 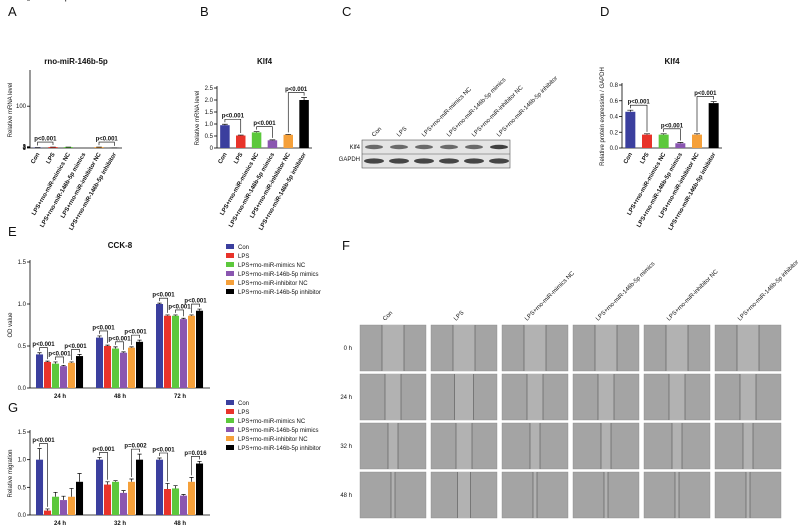 I want to click on panel-letter: B, so click(x=204, y=11).